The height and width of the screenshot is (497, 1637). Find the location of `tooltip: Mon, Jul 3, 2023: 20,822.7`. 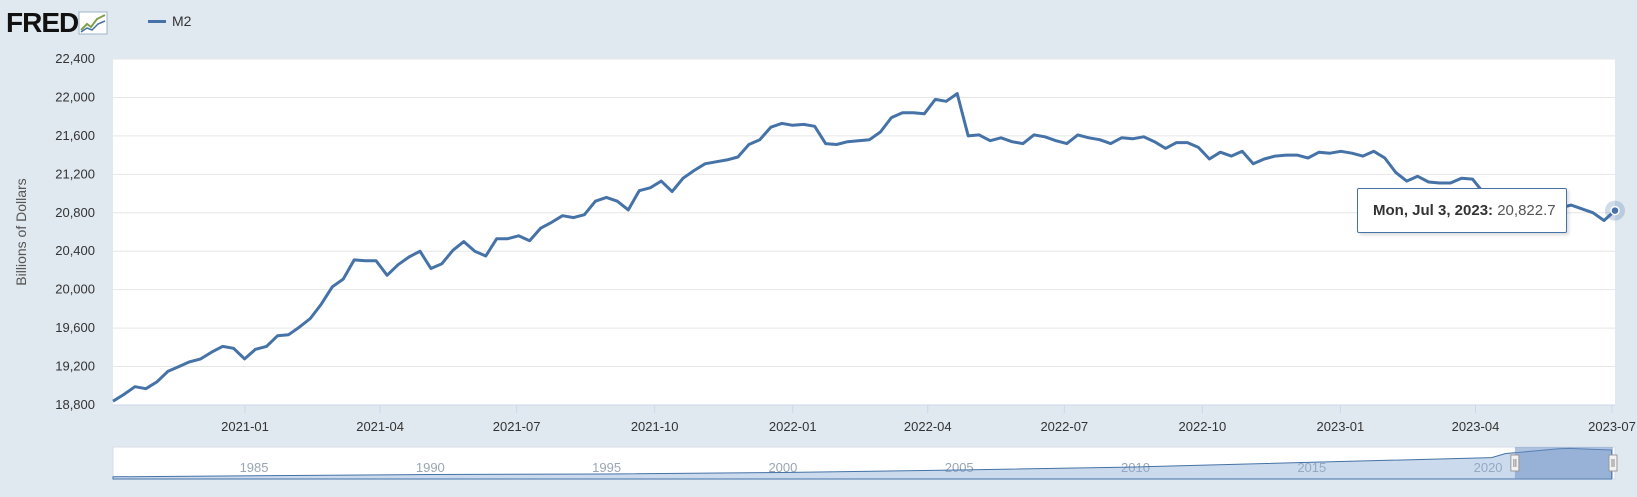

tooltip: Mon, Jul 3, 2023: 20,822.7 is located at coordinates (1462, 210).